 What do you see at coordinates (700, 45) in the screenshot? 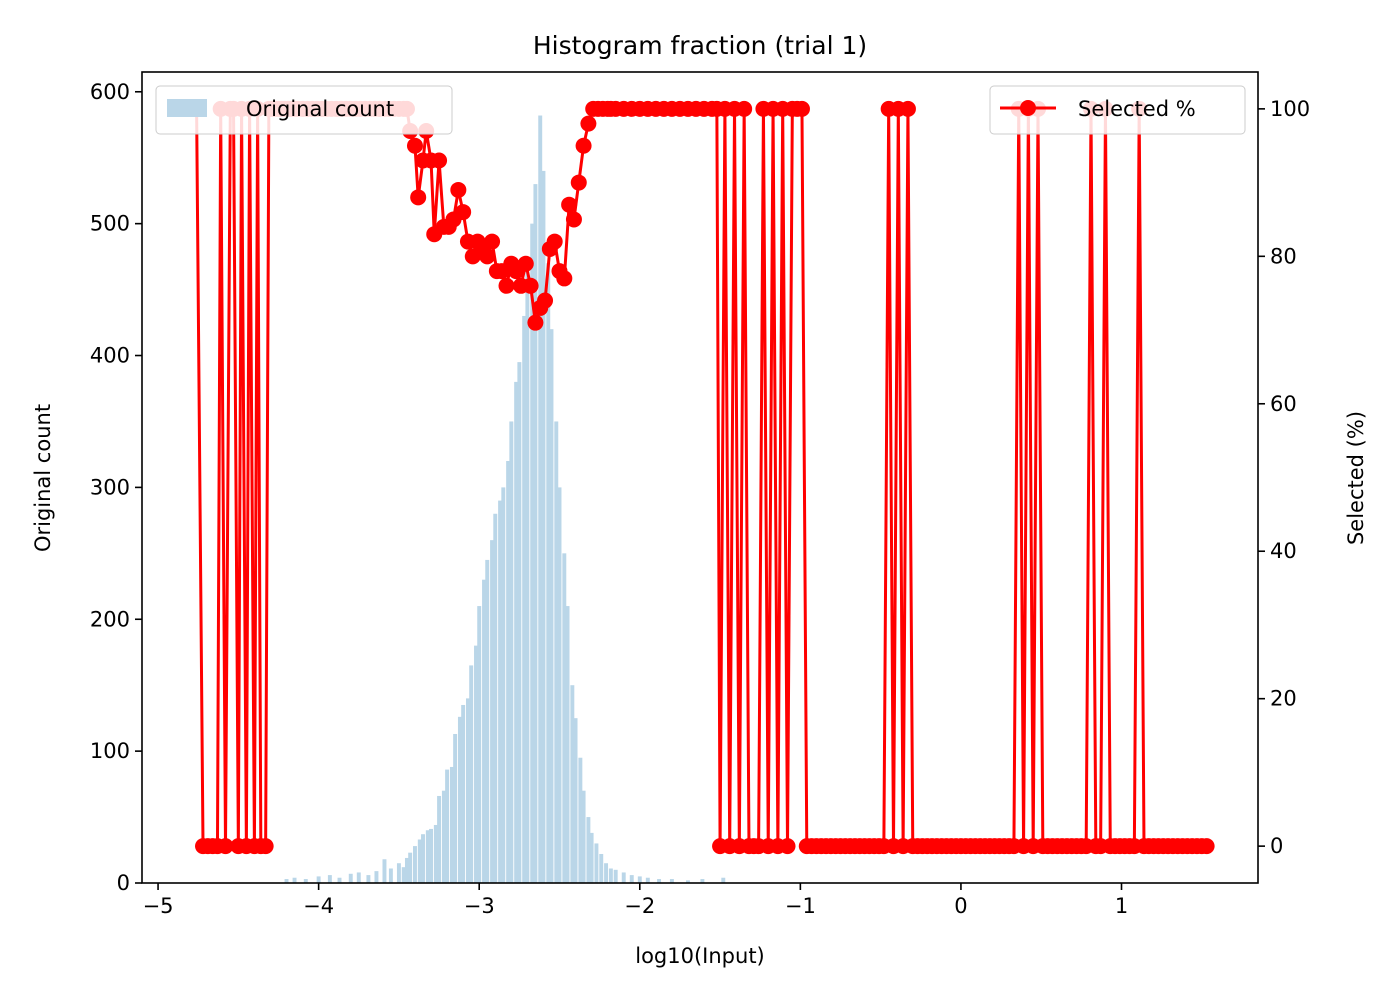
I see `chart-title: Histogram fraction (trial 1)` at bounding box center [700, 45].